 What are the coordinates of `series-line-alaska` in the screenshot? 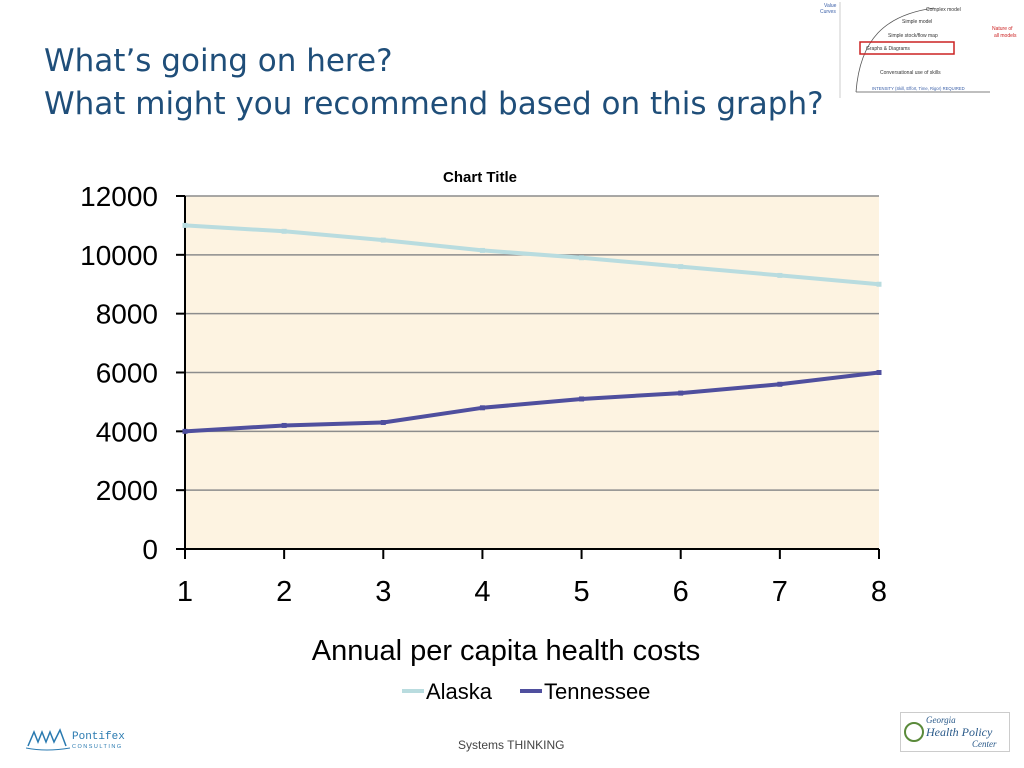 It's located at (532, 255).